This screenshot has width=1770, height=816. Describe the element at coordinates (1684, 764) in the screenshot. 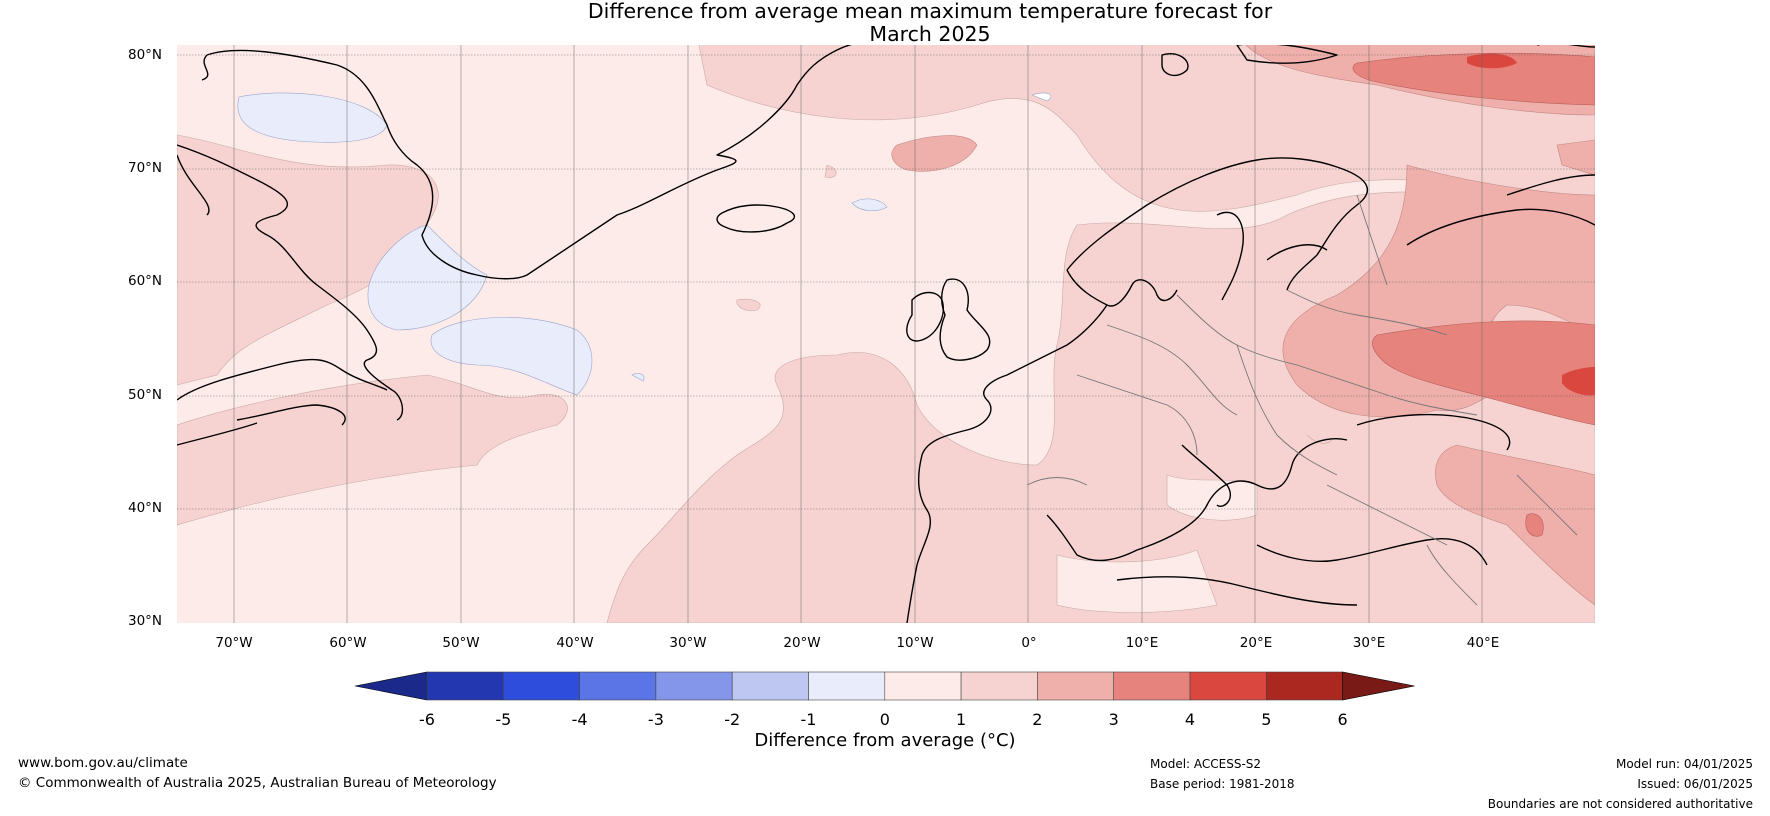

I see `footer-model-run: Model run: 04/01/2025` at that location.